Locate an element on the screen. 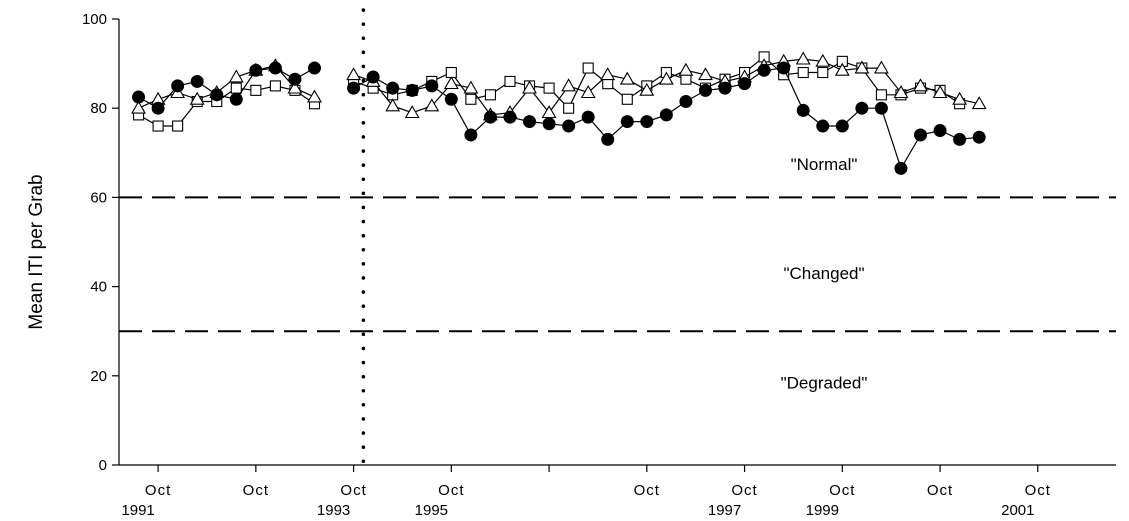 The height and width of the screenshot is (521, 1129). y-tick-label: 60 is located at coordinates (98, 197).